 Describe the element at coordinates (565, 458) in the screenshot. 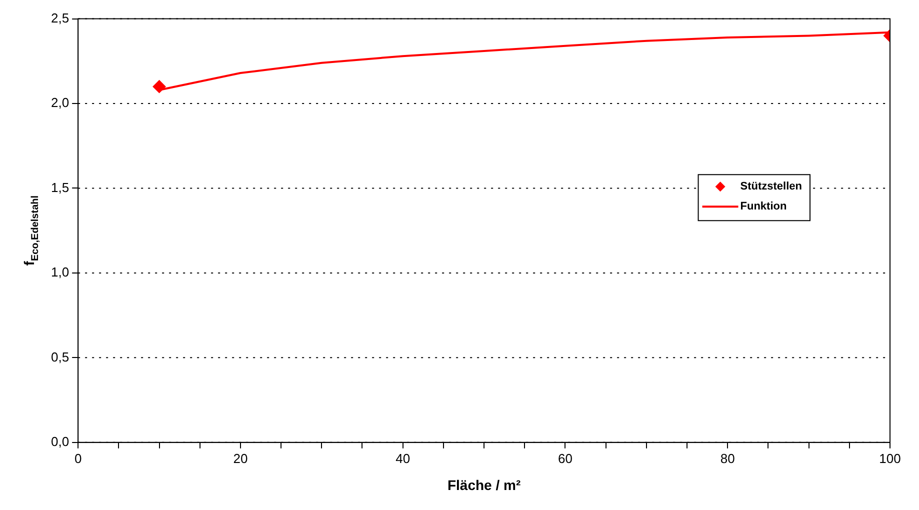

I see `x-tick-label: 60` at that location.